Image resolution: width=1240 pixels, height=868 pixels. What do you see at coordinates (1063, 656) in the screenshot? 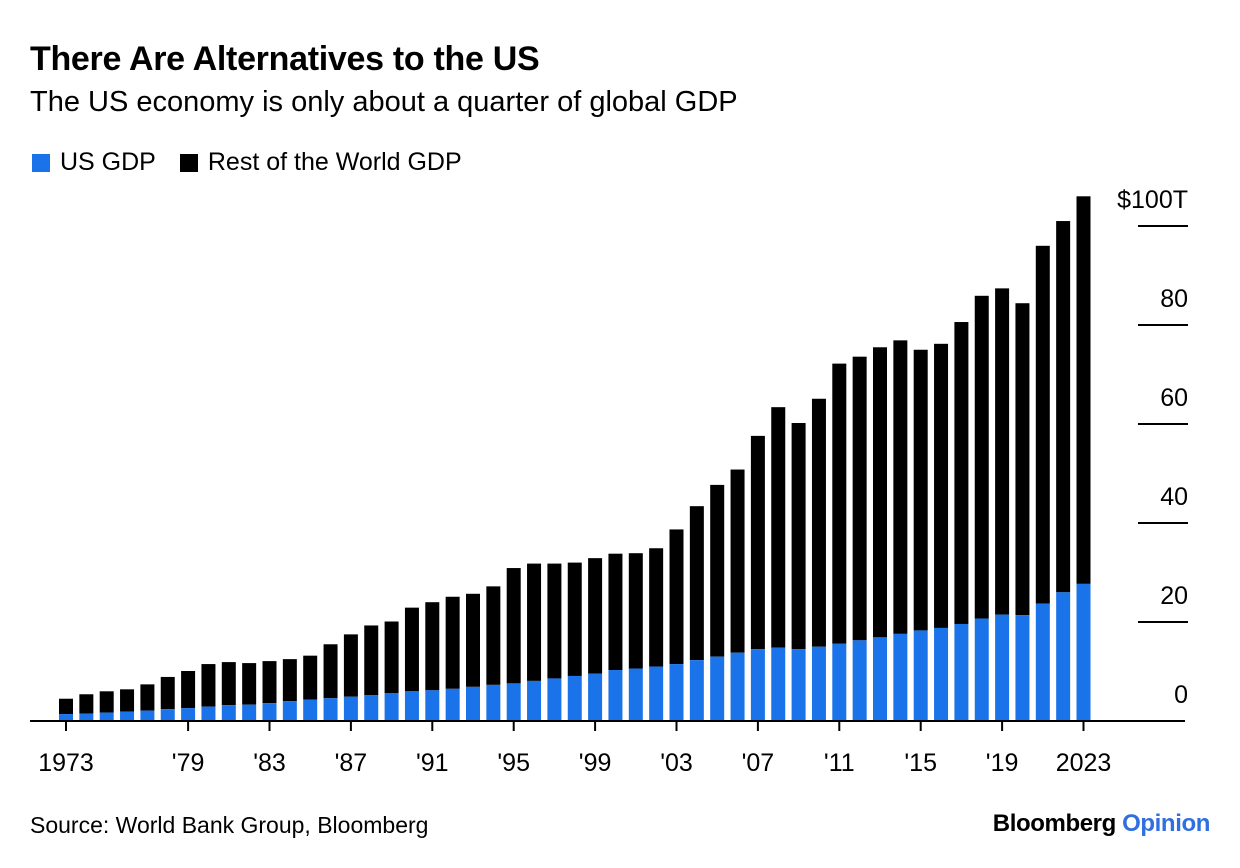
I see `bar-us-2022` at bounding box center [1063, 656].